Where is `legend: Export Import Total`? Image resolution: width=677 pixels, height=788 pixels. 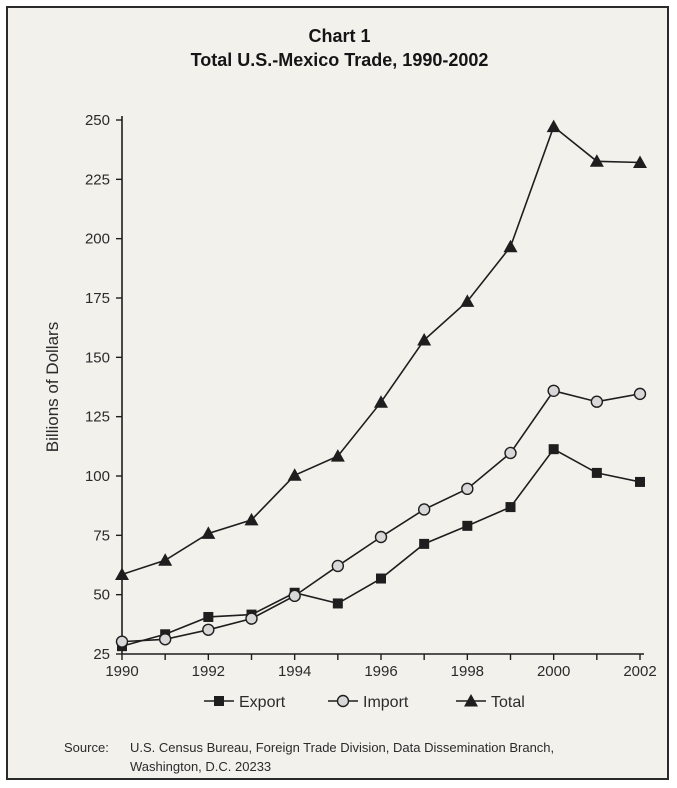 legend: Export Import Total is located at coordinates (364, 702).